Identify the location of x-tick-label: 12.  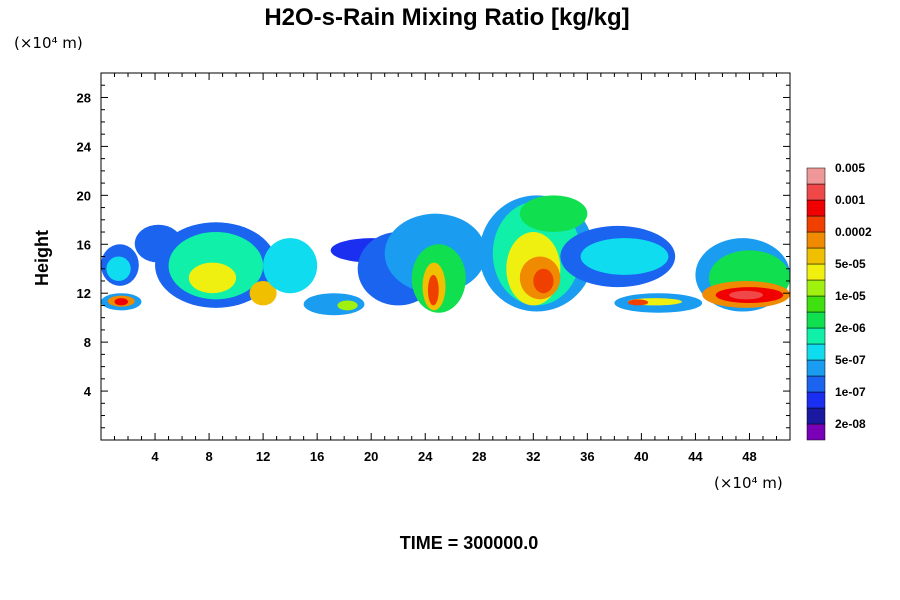
(263, 456).